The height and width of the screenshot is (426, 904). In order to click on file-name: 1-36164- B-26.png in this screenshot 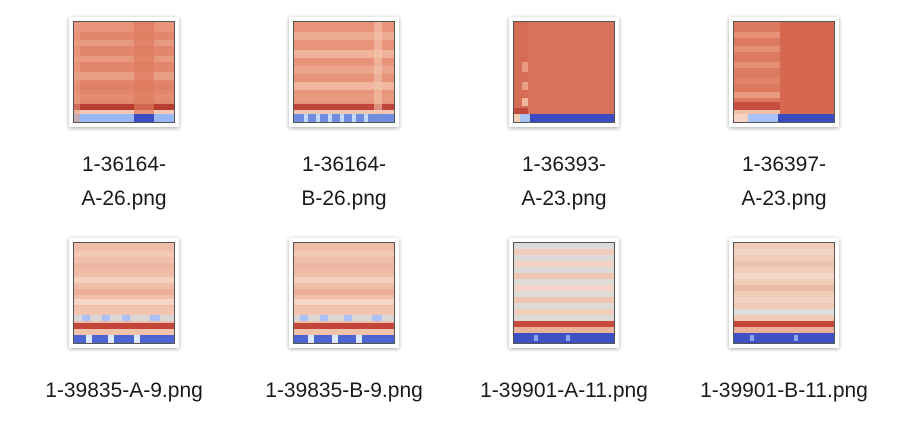, I will do `click(344, 181)`.